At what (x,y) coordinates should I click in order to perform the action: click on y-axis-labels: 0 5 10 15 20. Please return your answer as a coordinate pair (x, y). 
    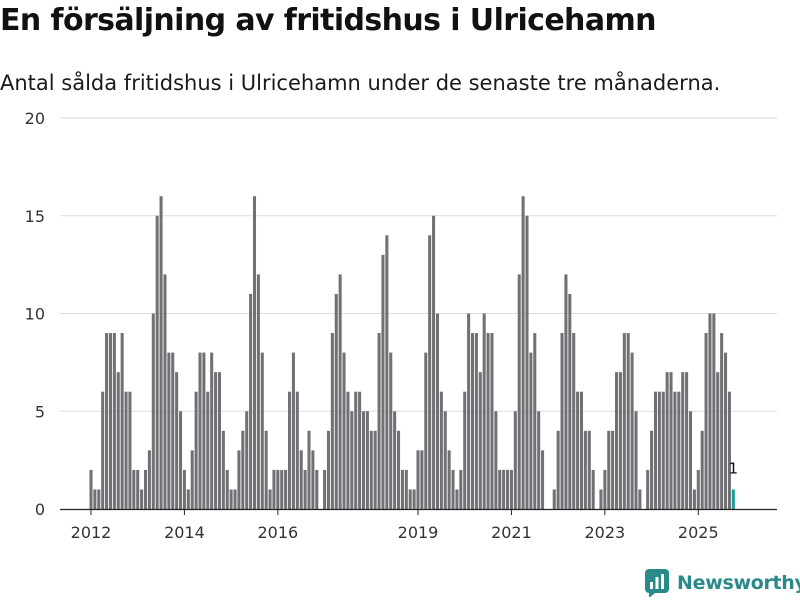
    Looking at the image, I should click on (35, 314).